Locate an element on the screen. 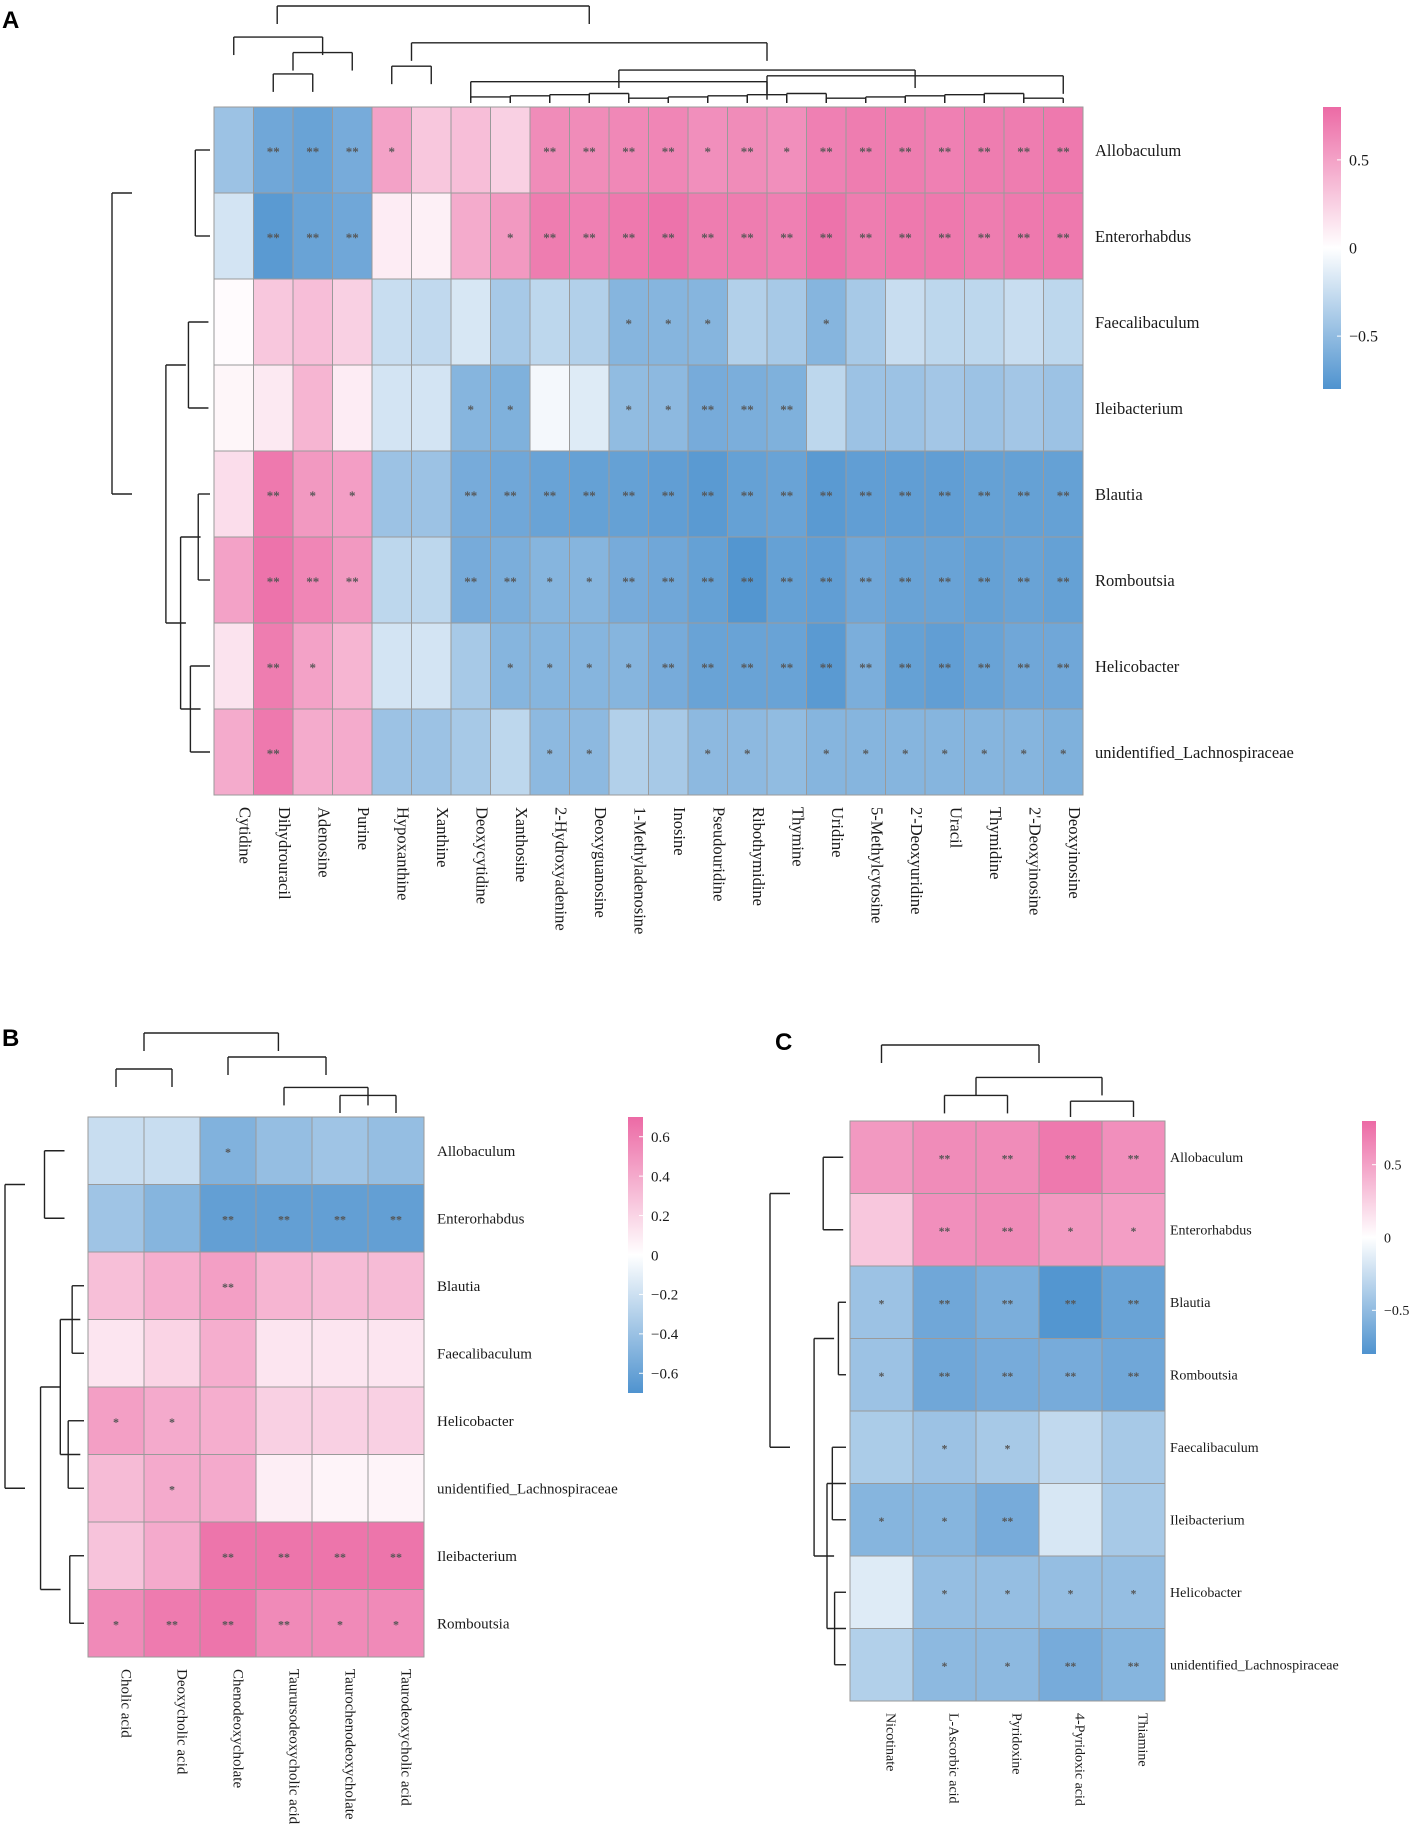  row-label: unidentified_Lachnospiraceae is located at coordinates (1194, 752).